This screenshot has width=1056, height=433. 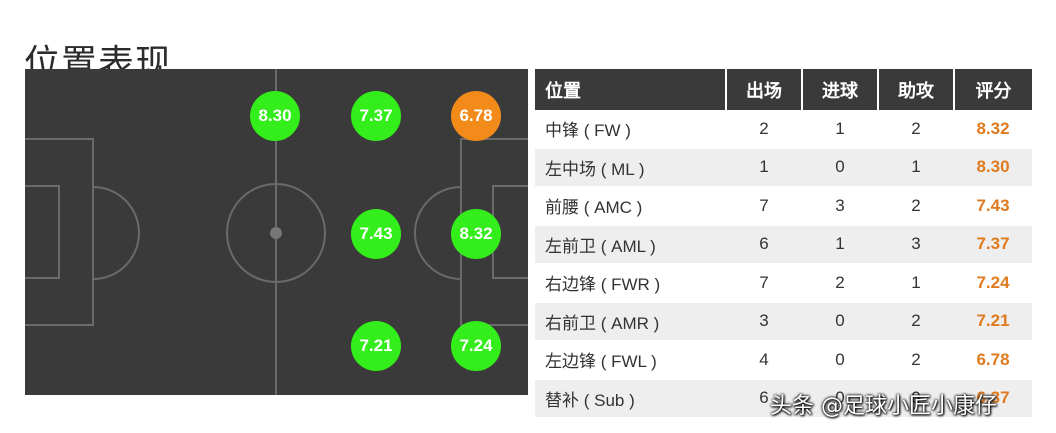 I want to click on cell-position: 左前卫 ( AML ), so click(x=630, y=244).